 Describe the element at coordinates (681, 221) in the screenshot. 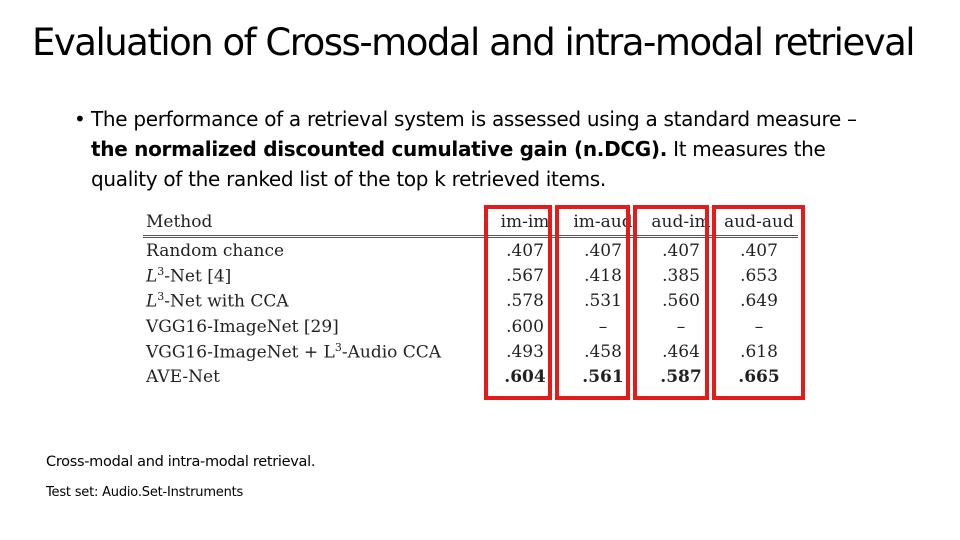

I see `header-aud-im: aud-im` at that location.